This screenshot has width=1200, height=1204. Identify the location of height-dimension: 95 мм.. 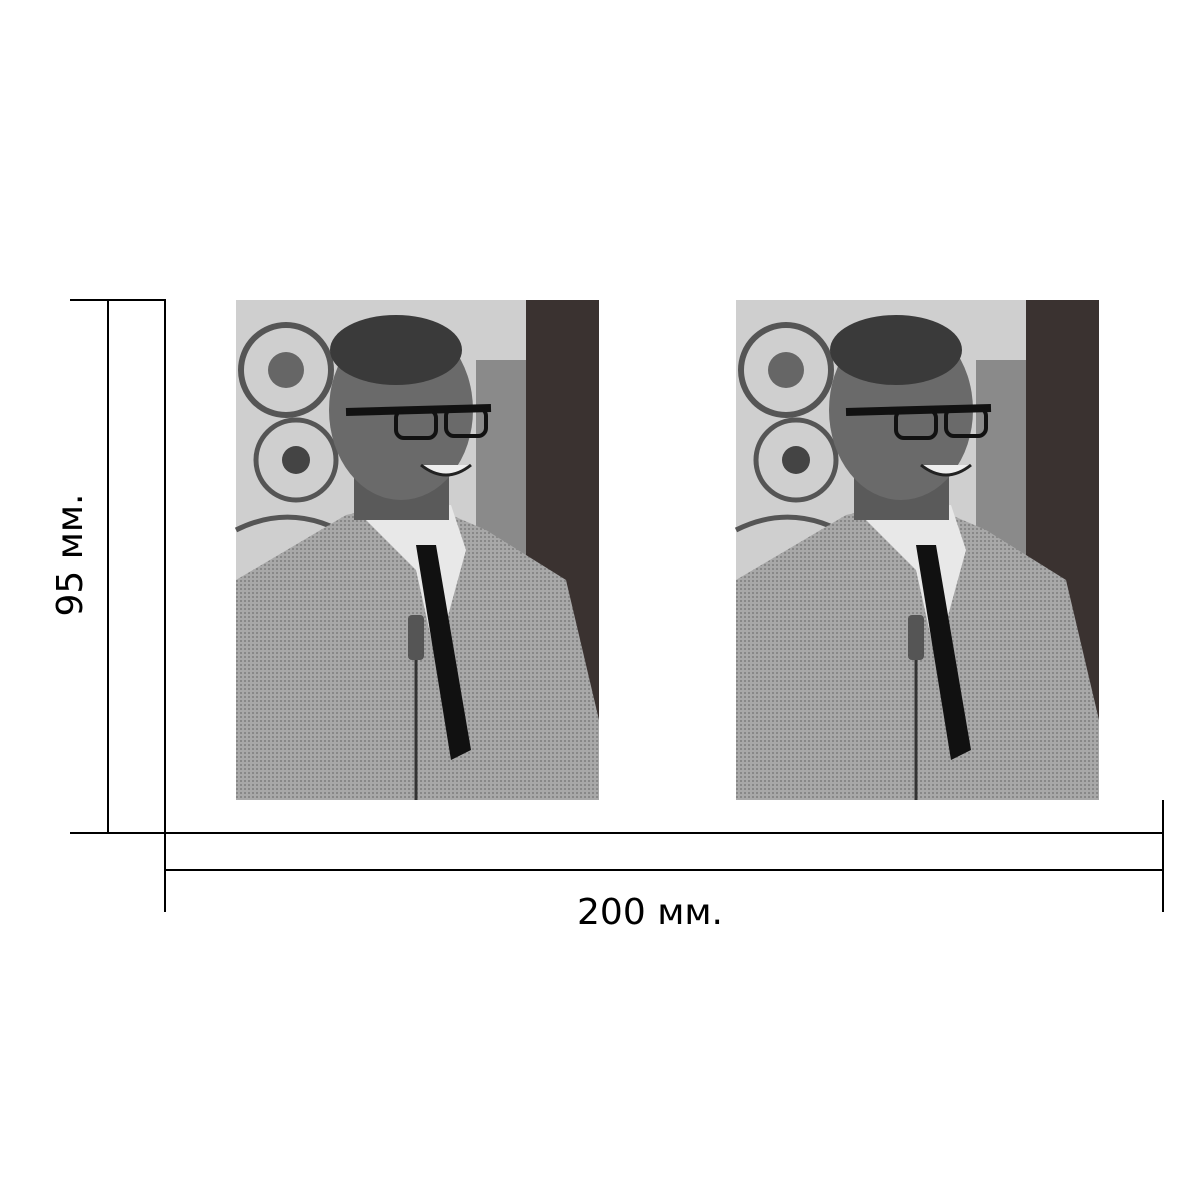
(108, 566).